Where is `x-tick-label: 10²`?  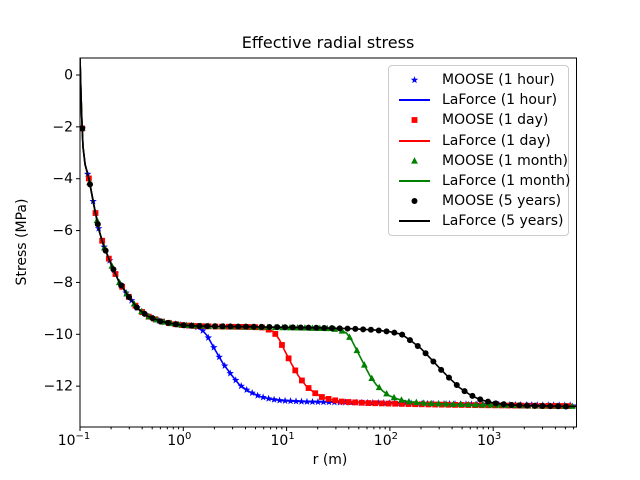 x-tick-label: 10² is located at coordinates (386, 440).